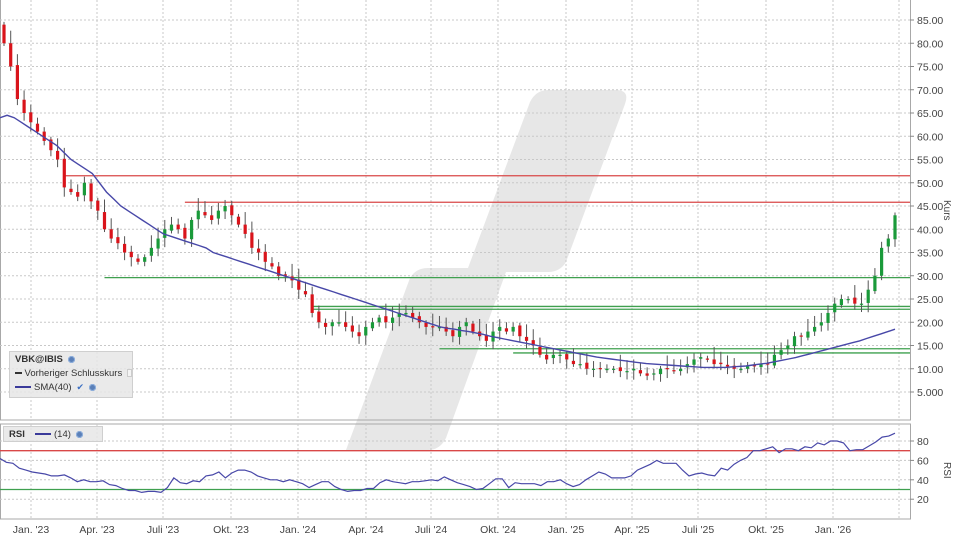 This screenshot has height=545, width=960. What do you see at coordinates (631, 530) in the screenshot?
I see `date-tick-label: Apr. '25` at bounding box center [631, 530].